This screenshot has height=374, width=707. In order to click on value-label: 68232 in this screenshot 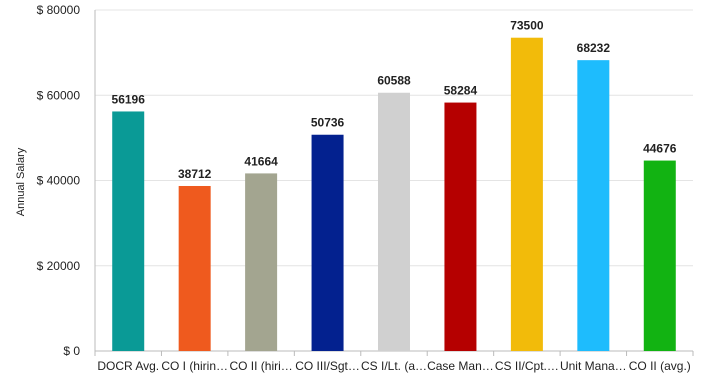, I will do `click(594, 48)`.